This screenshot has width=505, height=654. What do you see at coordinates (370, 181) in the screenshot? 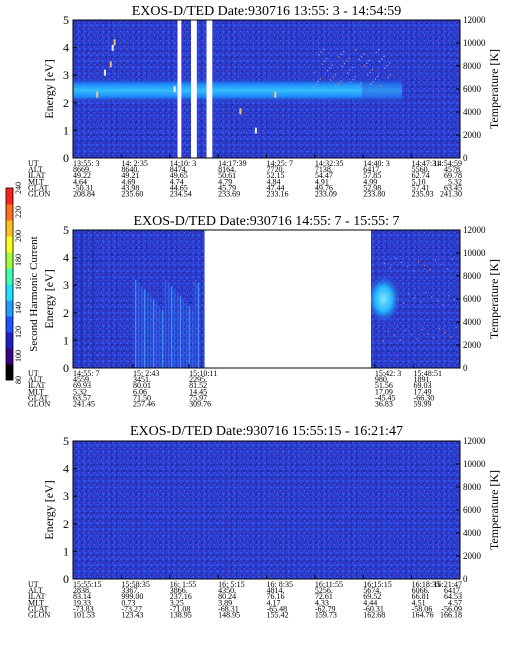
I see `ephemeris-value: 4.99` at bounding box center [370, 181].